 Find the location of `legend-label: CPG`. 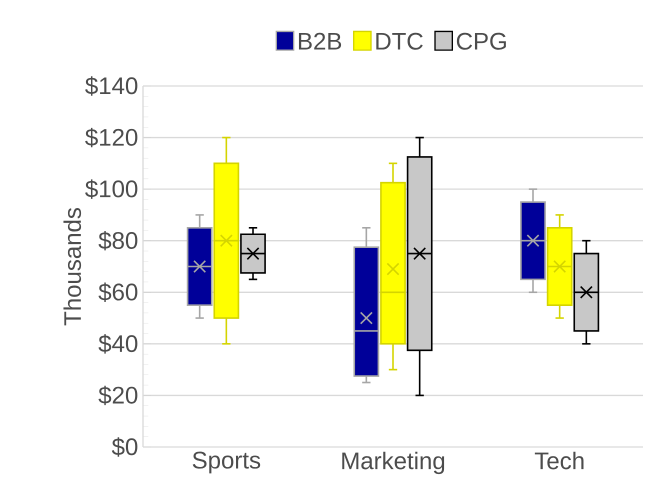

legend-label: CPG is located at coordinates (481, 41).